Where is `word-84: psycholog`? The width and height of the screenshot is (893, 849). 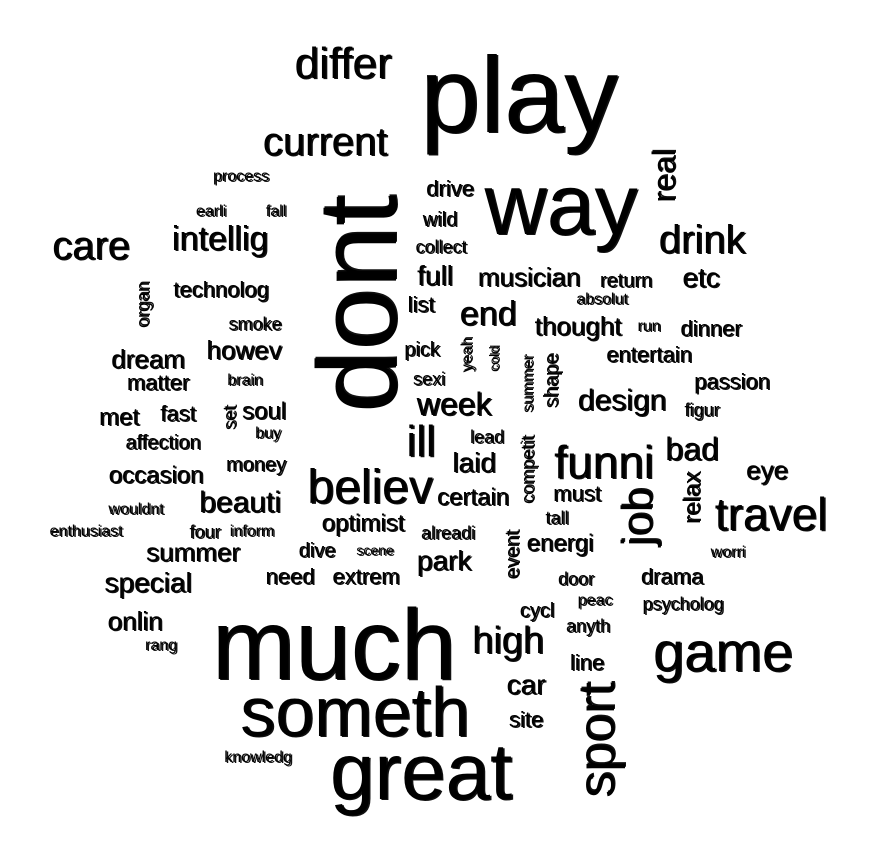 word-84: psycholog is located at coordinates (683, 604).